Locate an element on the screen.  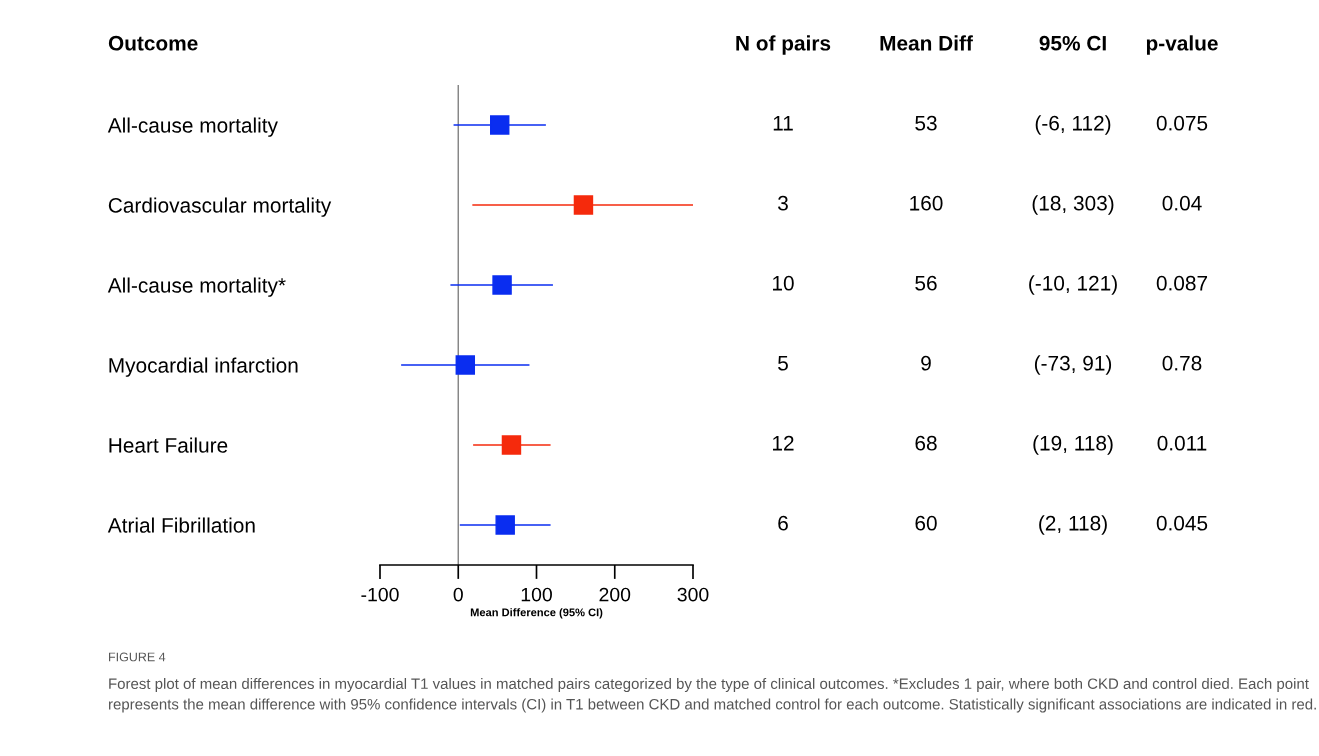
y-tick-label: Myocardial infarction is located at coordinates (203, 367).